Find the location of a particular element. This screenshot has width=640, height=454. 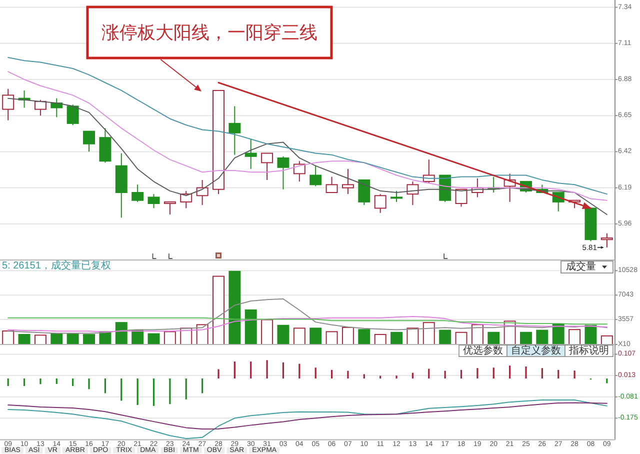

annotation: 自定义参数 is located at coordinates (536, 350).